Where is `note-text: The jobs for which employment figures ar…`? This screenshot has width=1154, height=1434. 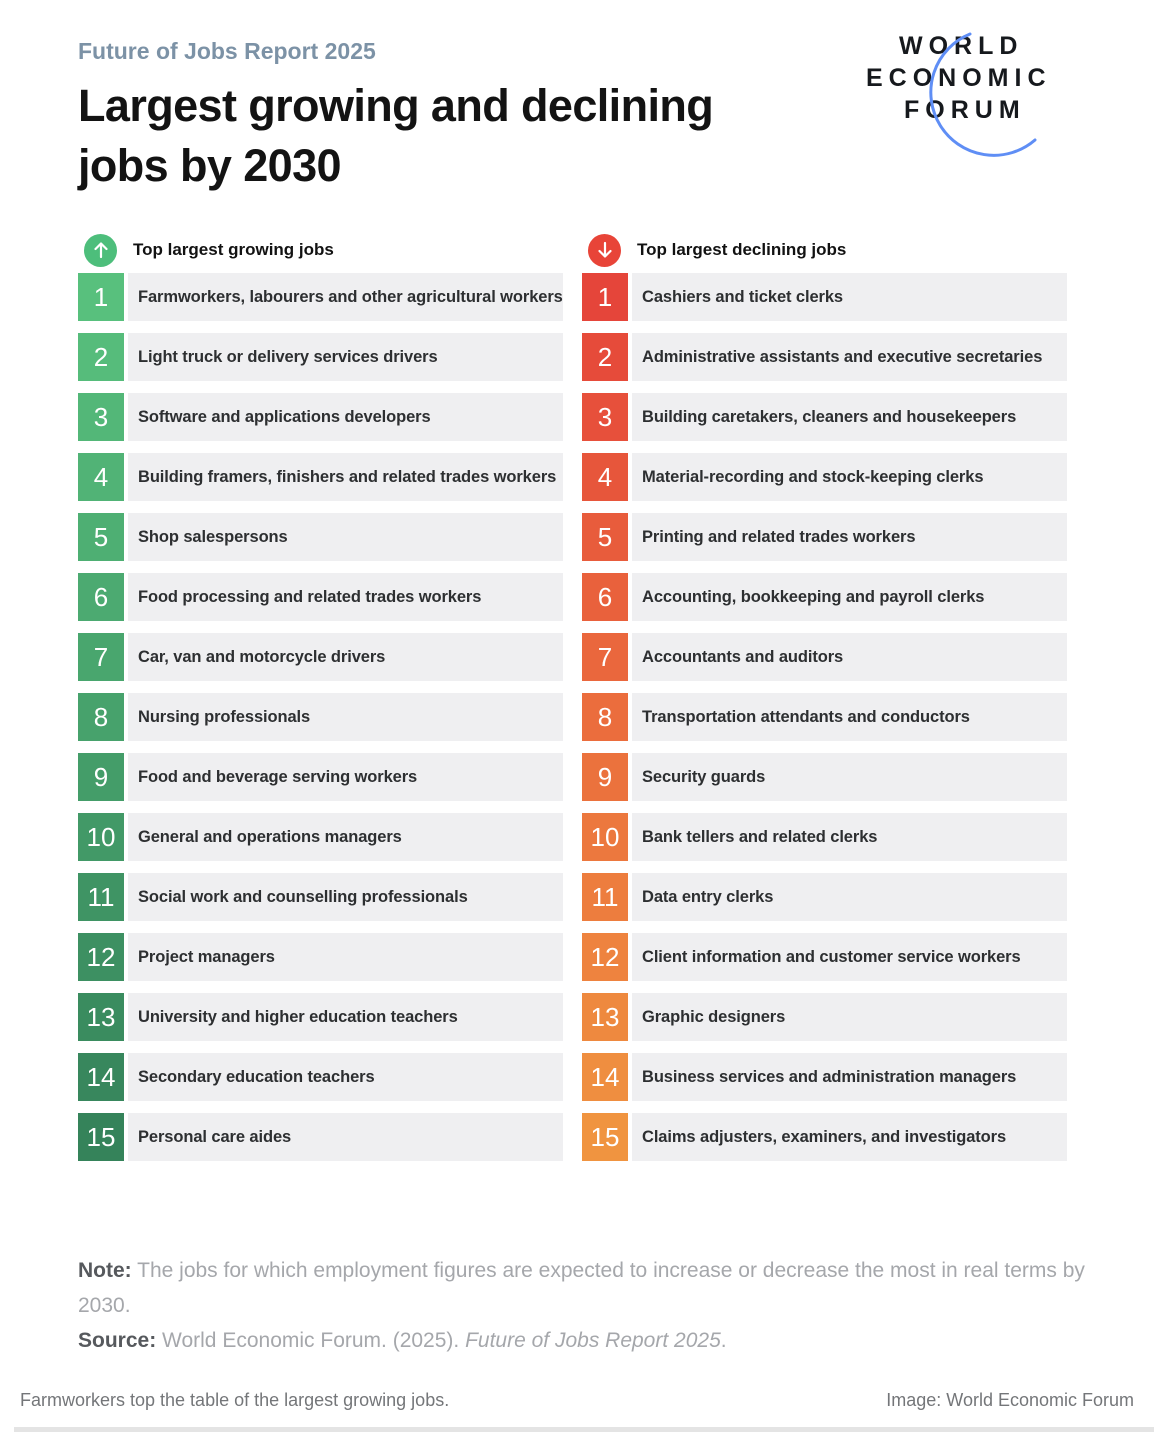
note-text: The jobs for which employment figures ar… is located at coordinates (581, 1288).